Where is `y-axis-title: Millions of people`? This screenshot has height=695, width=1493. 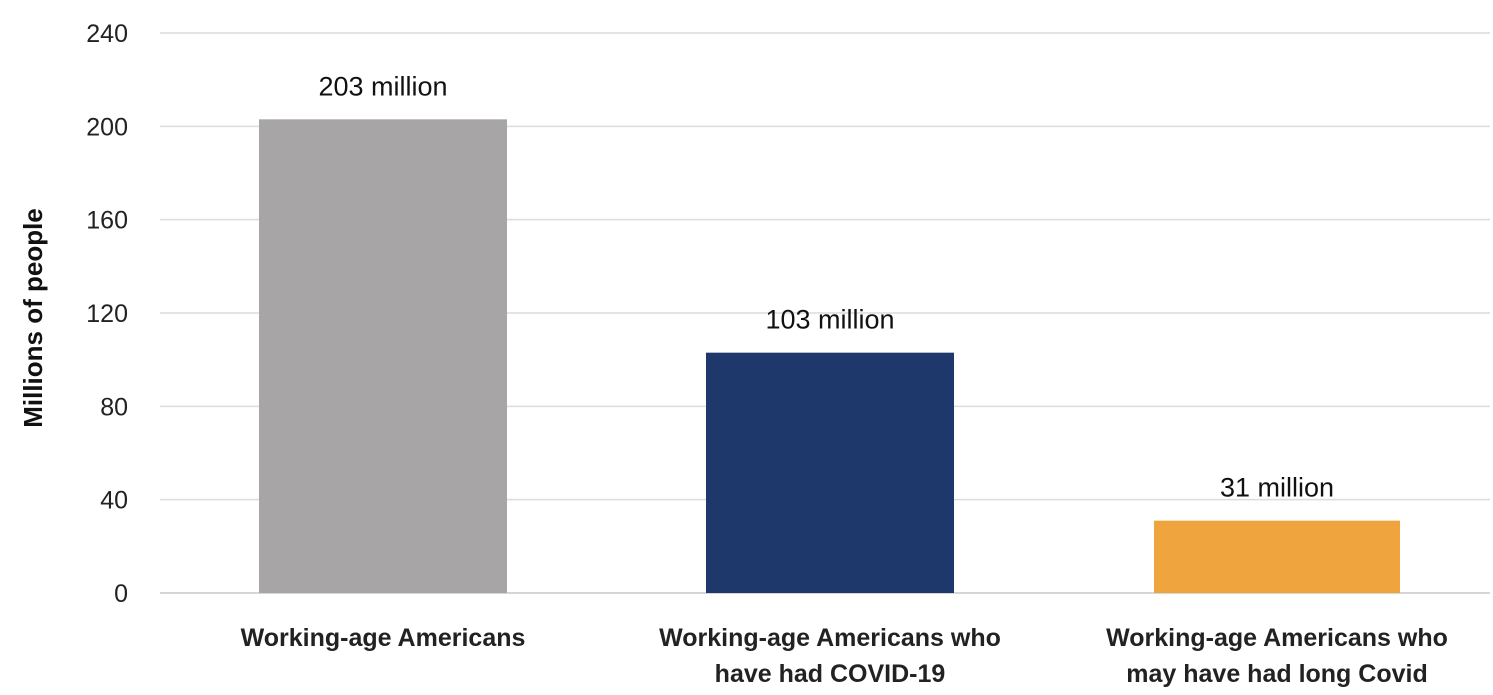 y-axis-title: Millions of people is located at coordinates (33, 318).